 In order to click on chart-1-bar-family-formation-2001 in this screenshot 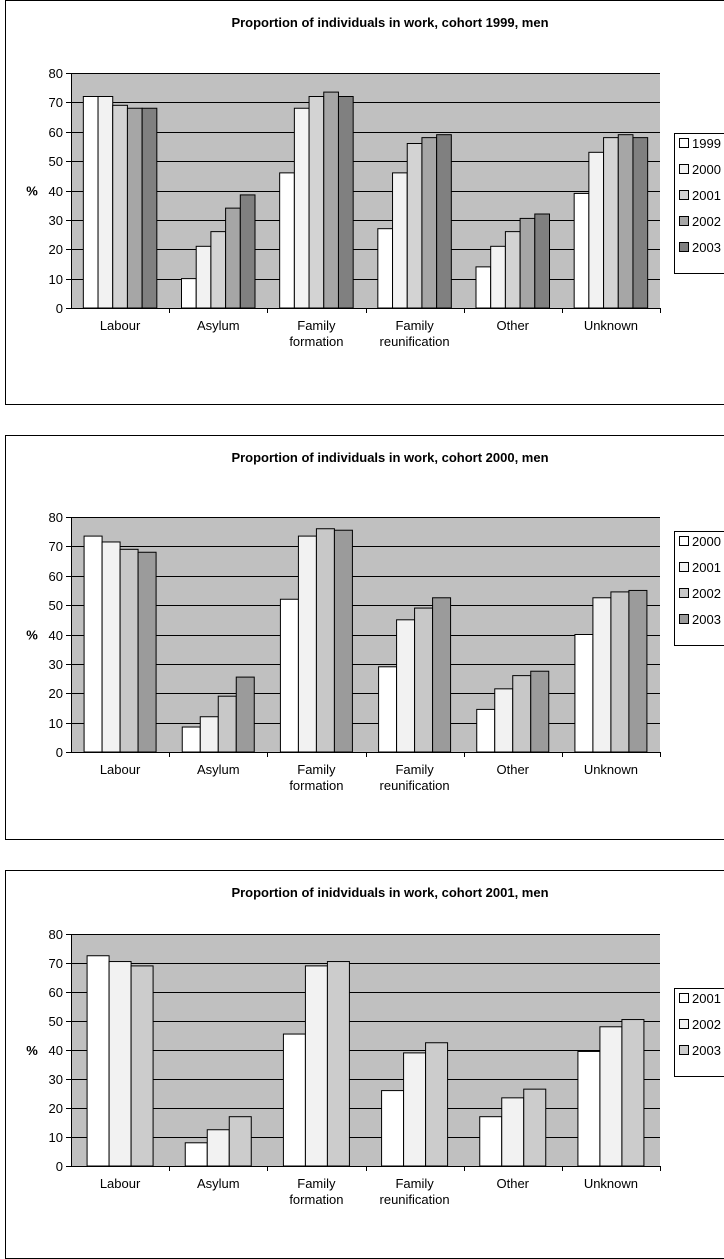, I will do `click(307, 644)`.